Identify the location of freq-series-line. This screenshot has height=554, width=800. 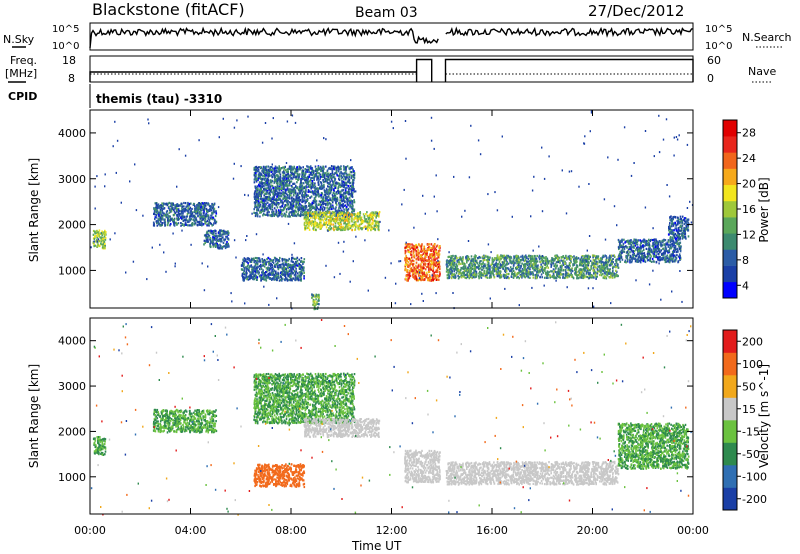
(391, 70).